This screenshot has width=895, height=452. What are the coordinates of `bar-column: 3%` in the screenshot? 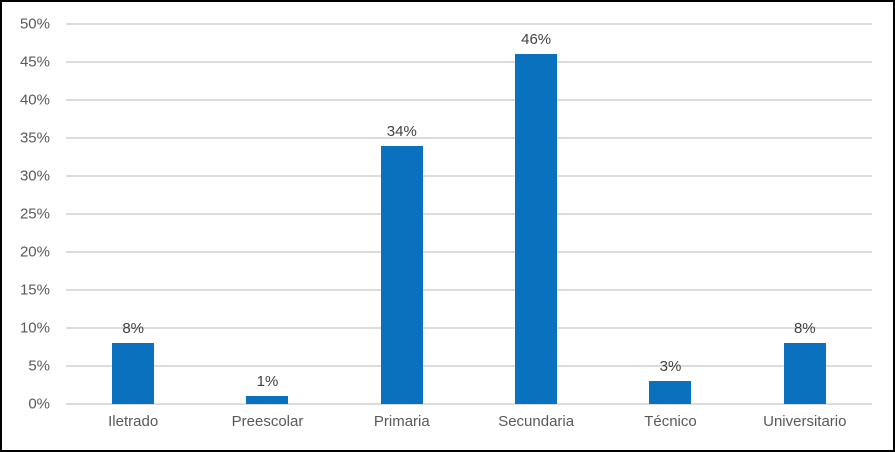 It's located at (670, 214).